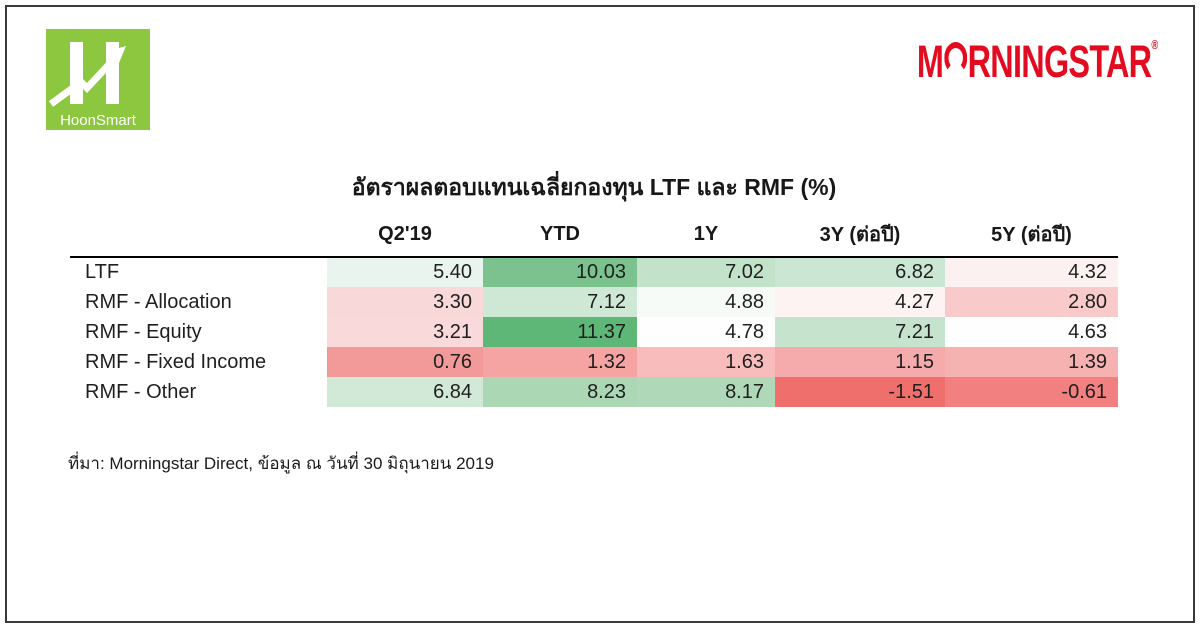  I want to click on table-row: RMF - Equity 3.21 11.37 4.78 7.21 4.63, so click(594, 332).